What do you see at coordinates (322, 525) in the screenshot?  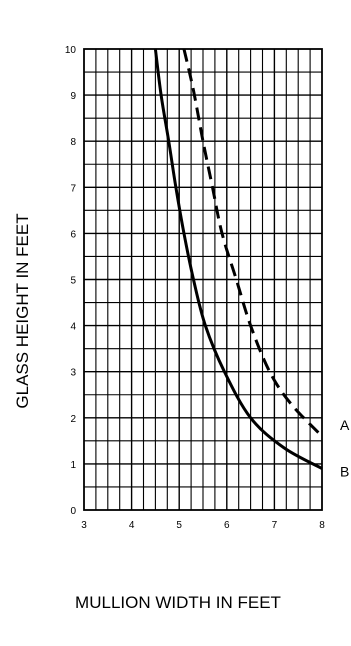 I see `x-tick-label: 8` at bounding box center [322, 525].